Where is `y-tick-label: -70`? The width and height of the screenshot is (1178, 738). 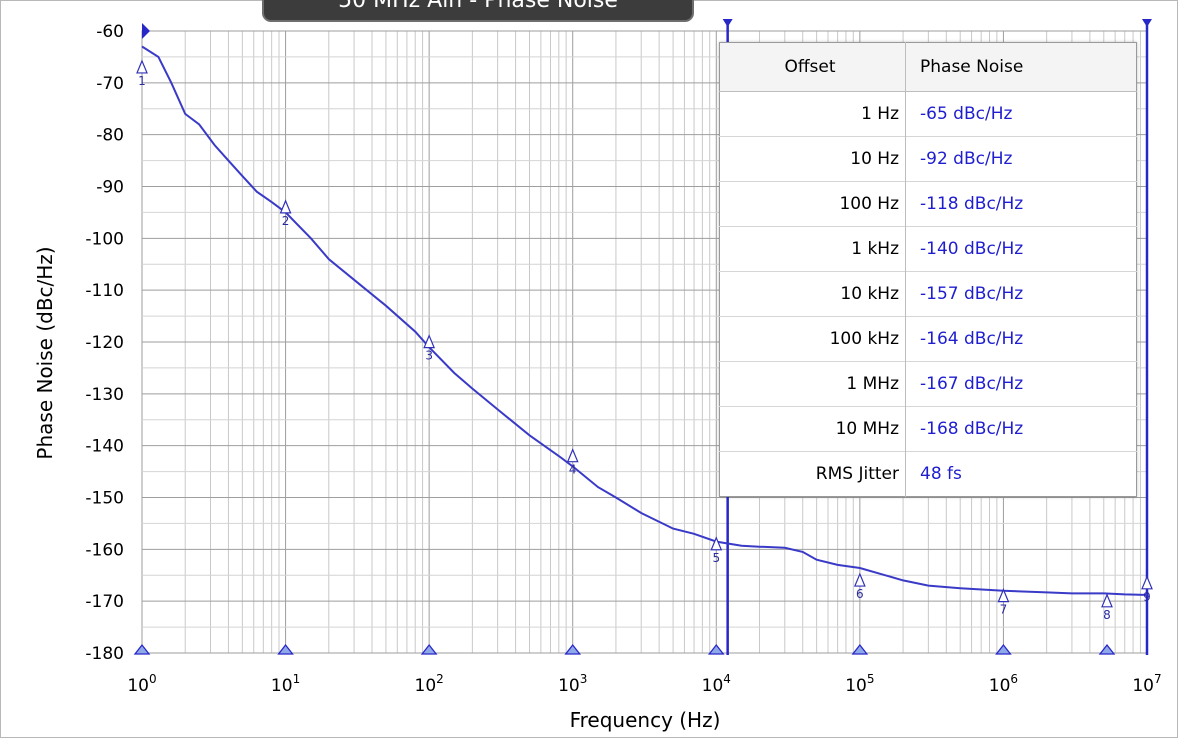
y-tick-label: -70 is located at coordinates (110, 84).